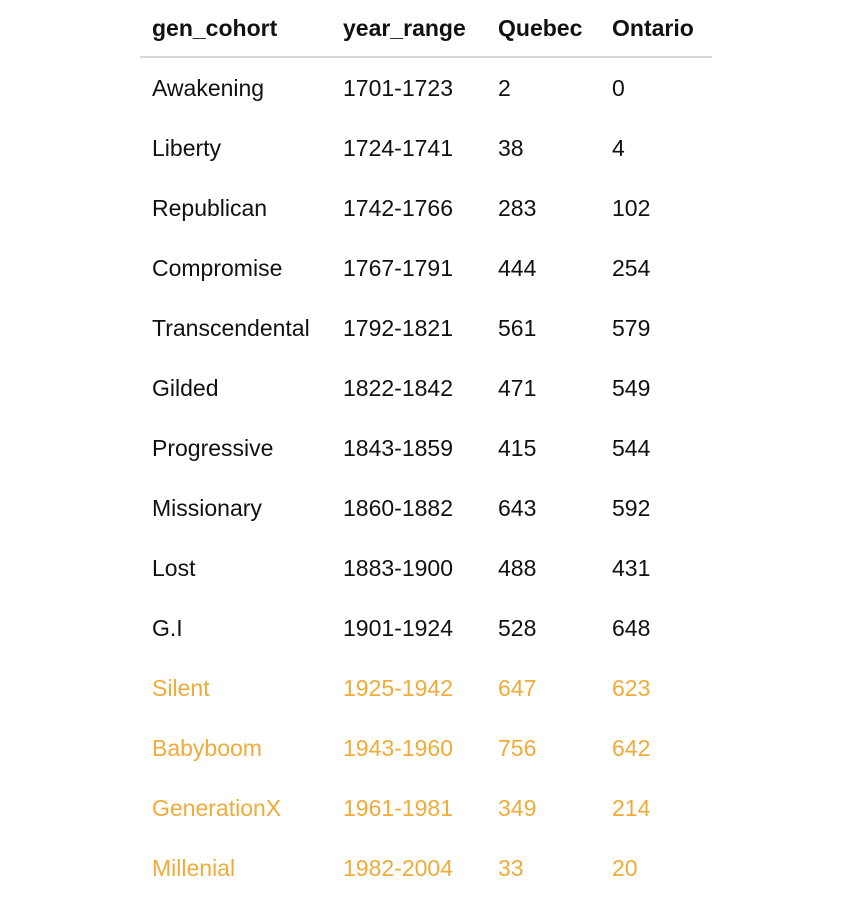  Describe the element at coordinates (517, 567) in the screenshot. I see `cell-quebec: 488` at that location.